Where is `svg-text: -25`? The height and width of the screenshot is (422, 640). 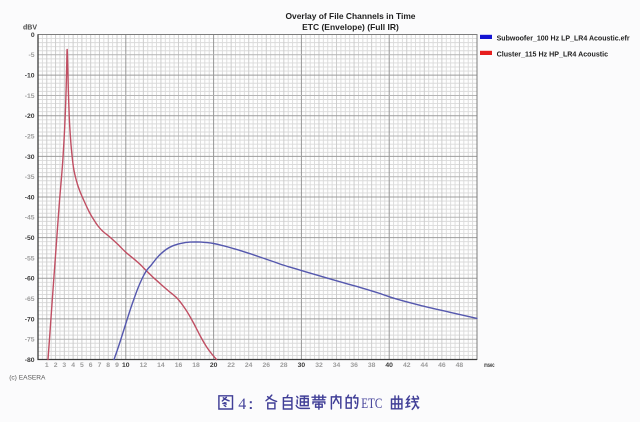
svg-text: -25 is located at coordinates (30, 137).